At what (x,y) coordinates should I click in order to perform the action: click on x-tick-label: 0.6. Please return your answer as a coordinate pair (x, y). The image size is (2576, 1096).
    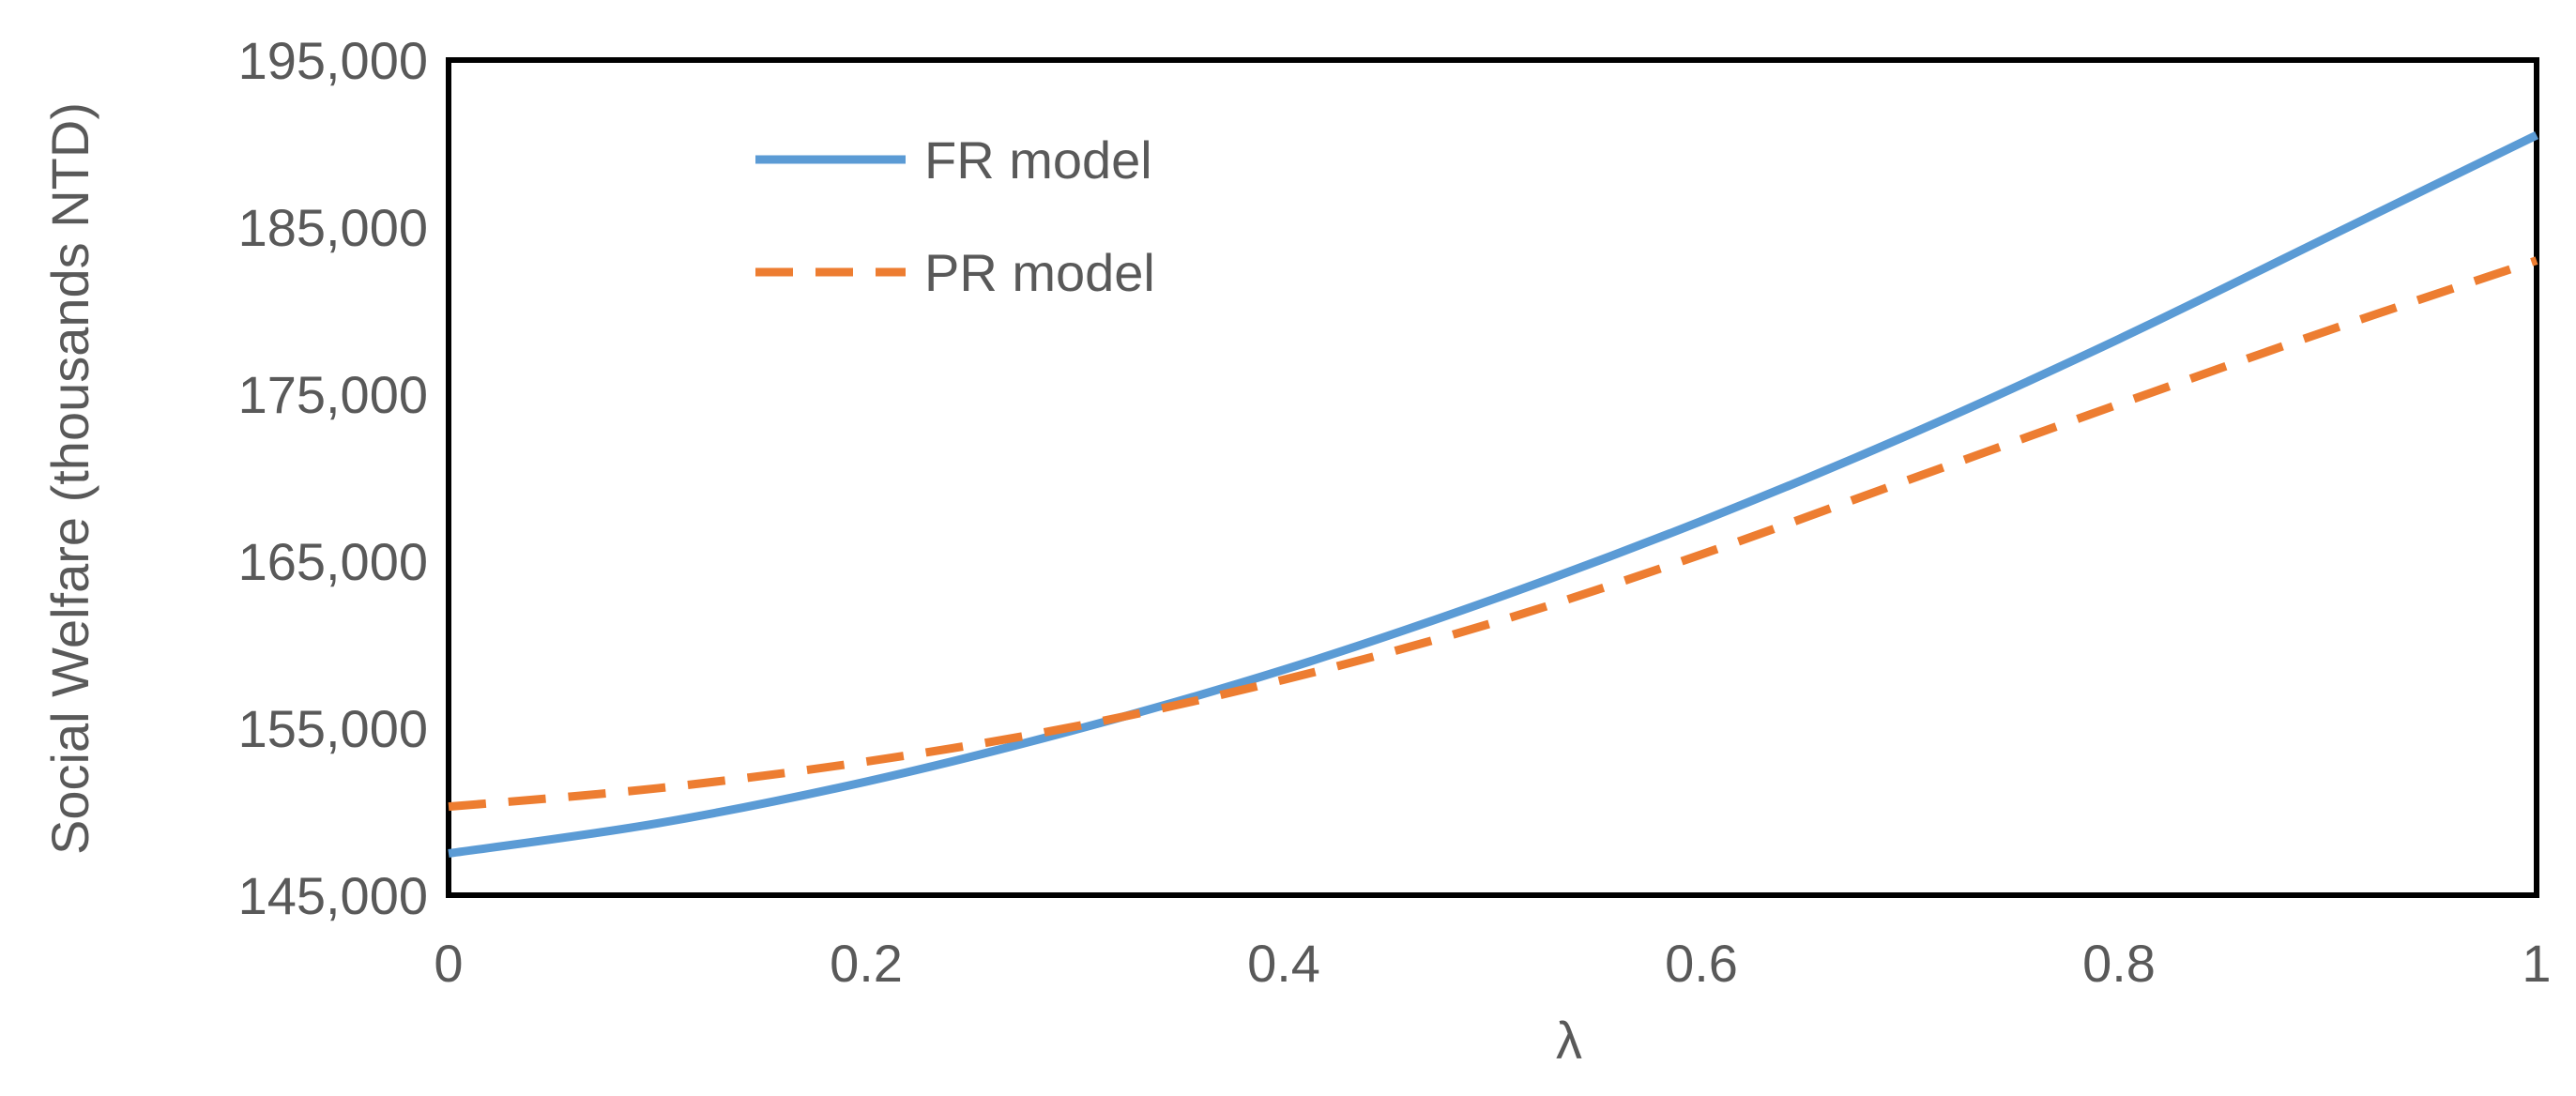
    Looking at the image, I should click on (1701, 963).